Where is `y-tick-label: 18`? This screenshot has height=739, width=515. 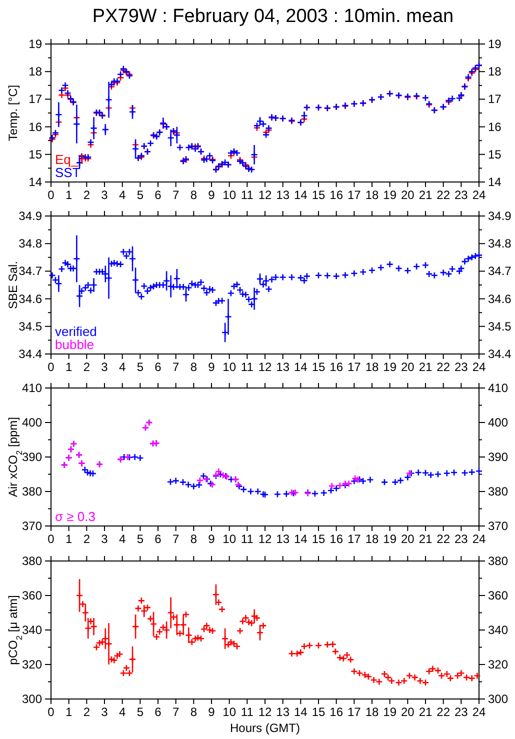
y-tick-label: 18 is located at coordinates (35, 71).